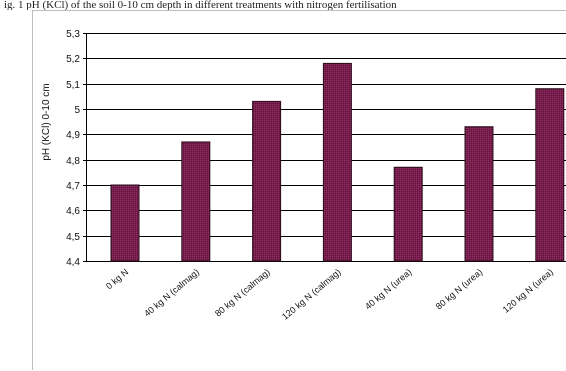 The image size is (566, 371). Describe the element at coordinates (73, 211) in the screenshot. I see `y-tick-label: 4,6` at that location.